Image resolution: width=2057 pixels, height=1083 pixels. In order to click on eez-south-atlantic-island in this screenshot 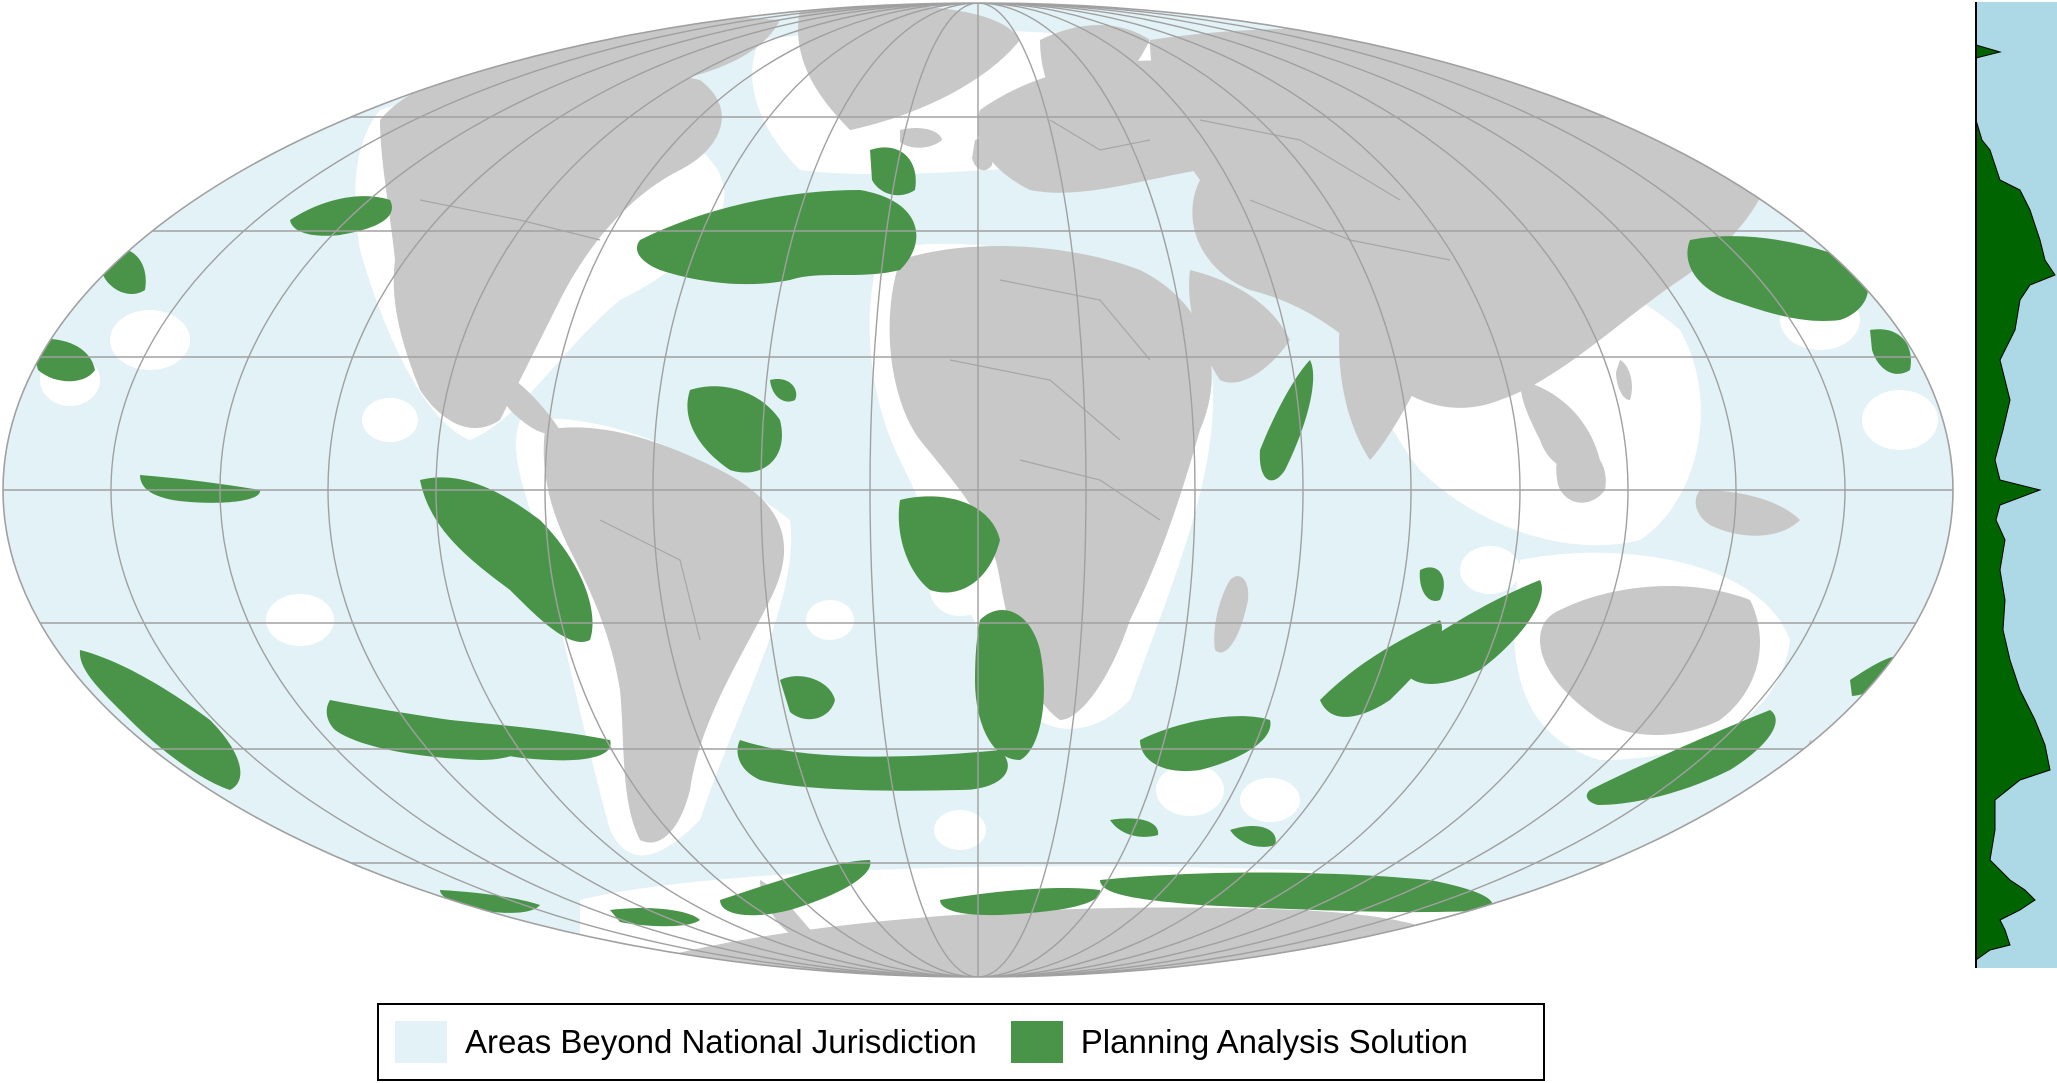, I will do `click(960, 830)`.